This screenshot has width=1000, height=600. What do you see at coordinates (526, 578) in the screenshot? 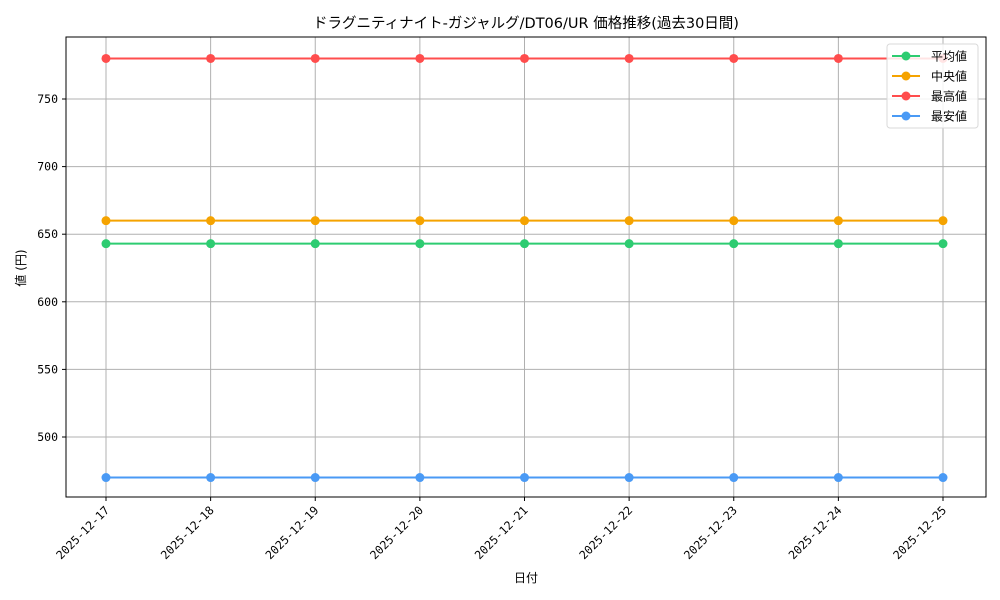
I see `x-axis-label: 日付` at bounding box center [526, 578].